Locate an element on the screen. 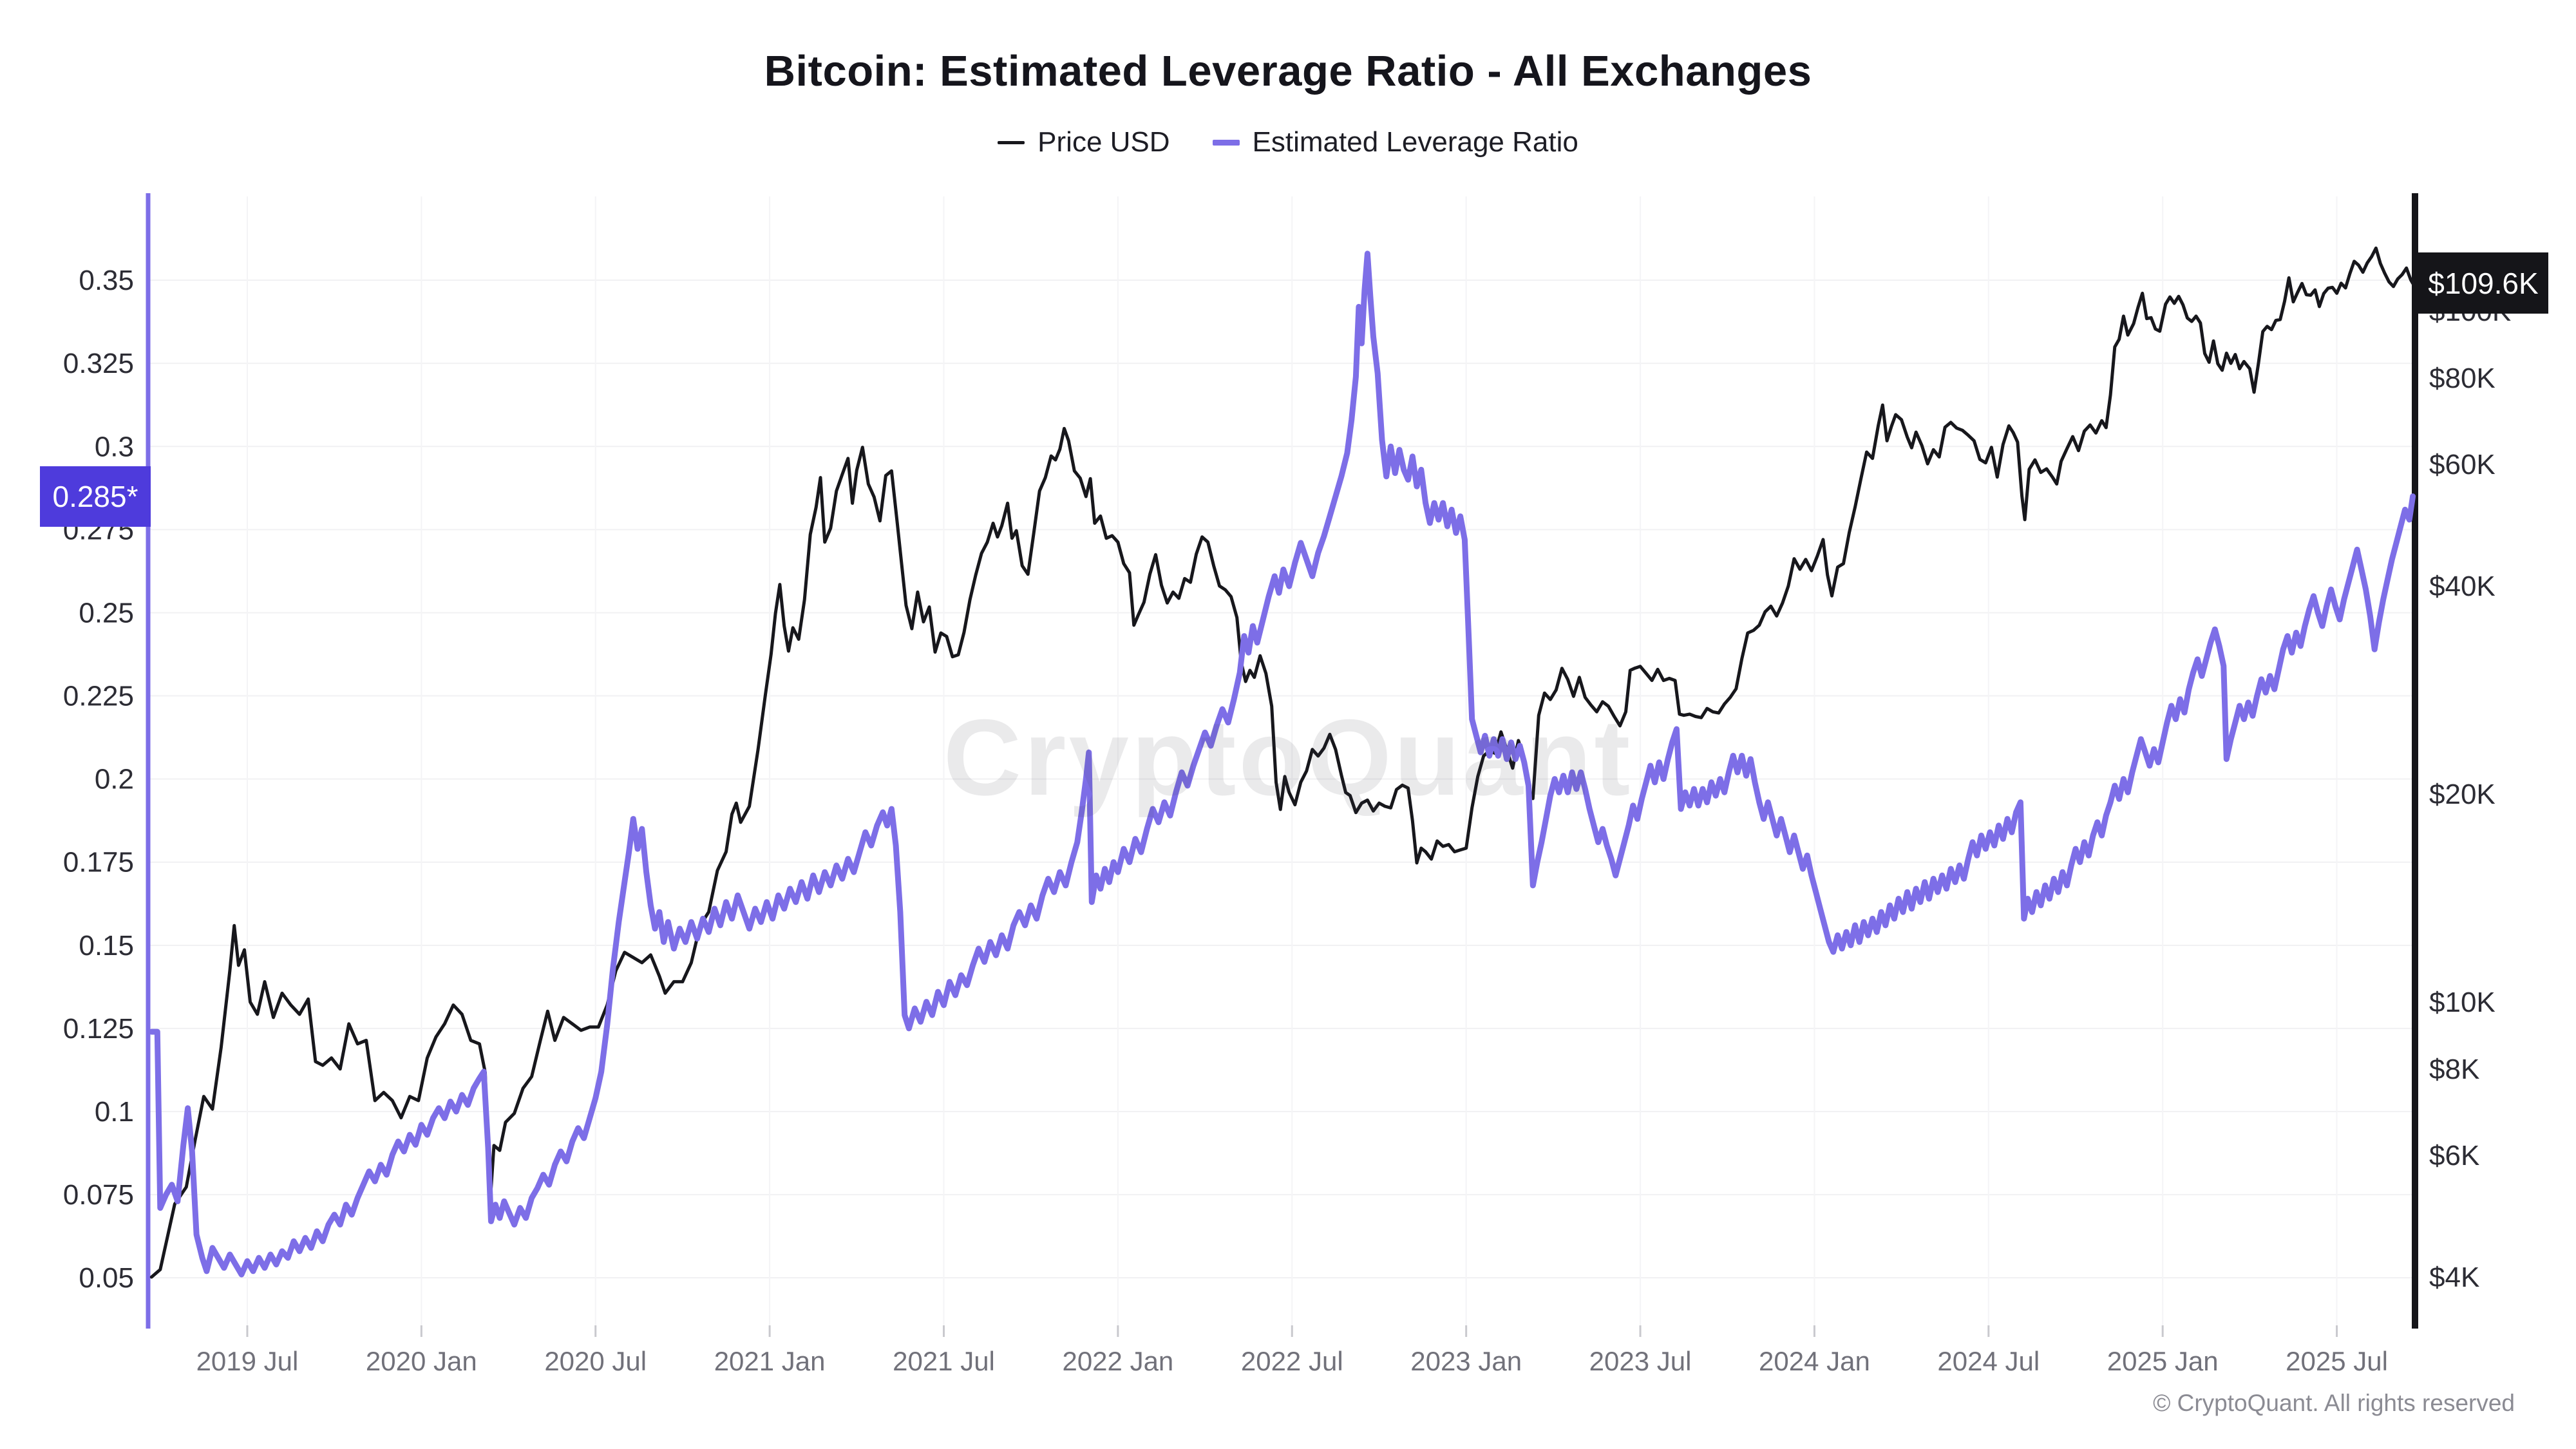 This screenshot has width=2576, height=1449. price-dash-icon is located at coordinates (1011, 142).